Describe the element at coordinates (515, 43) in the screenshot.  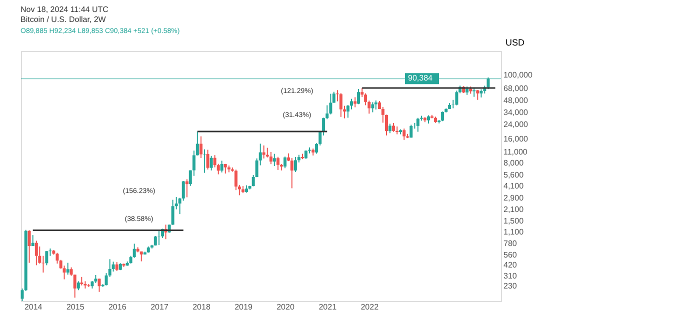
I see `y-axis-title: USD` at that location.